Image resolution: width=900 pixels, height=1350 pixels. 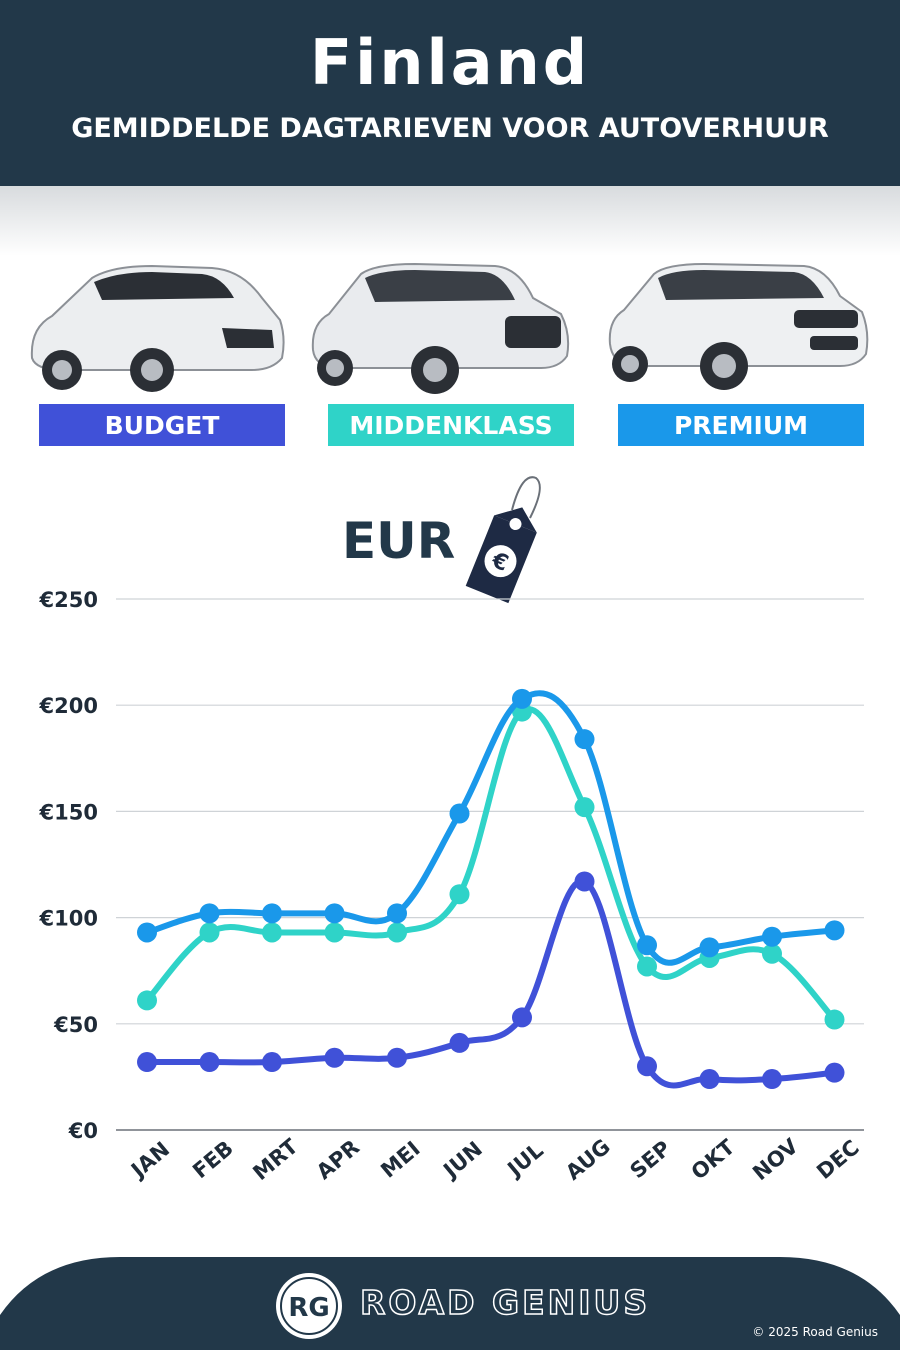 What do you see at coordinates (450, 221) in the screenshot?
I see `header-fade` at bounding box center [450, 221].